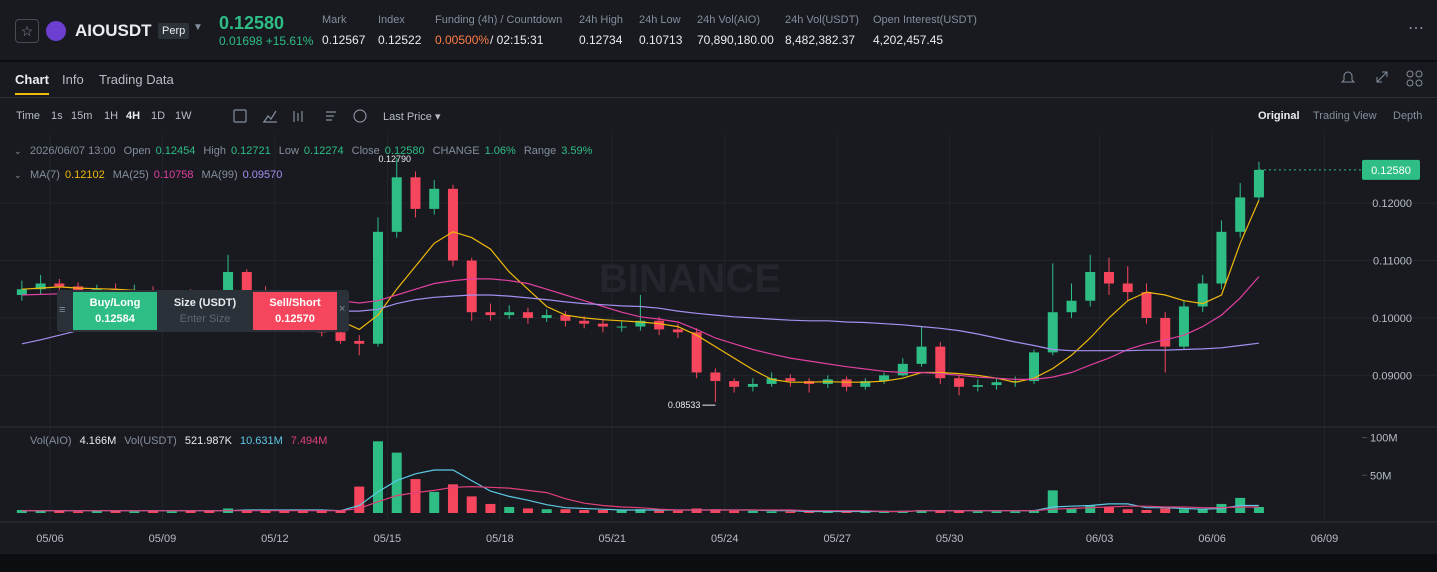  I want to click on tab-bar: Chart Info Trading Data, so click(718, 80).